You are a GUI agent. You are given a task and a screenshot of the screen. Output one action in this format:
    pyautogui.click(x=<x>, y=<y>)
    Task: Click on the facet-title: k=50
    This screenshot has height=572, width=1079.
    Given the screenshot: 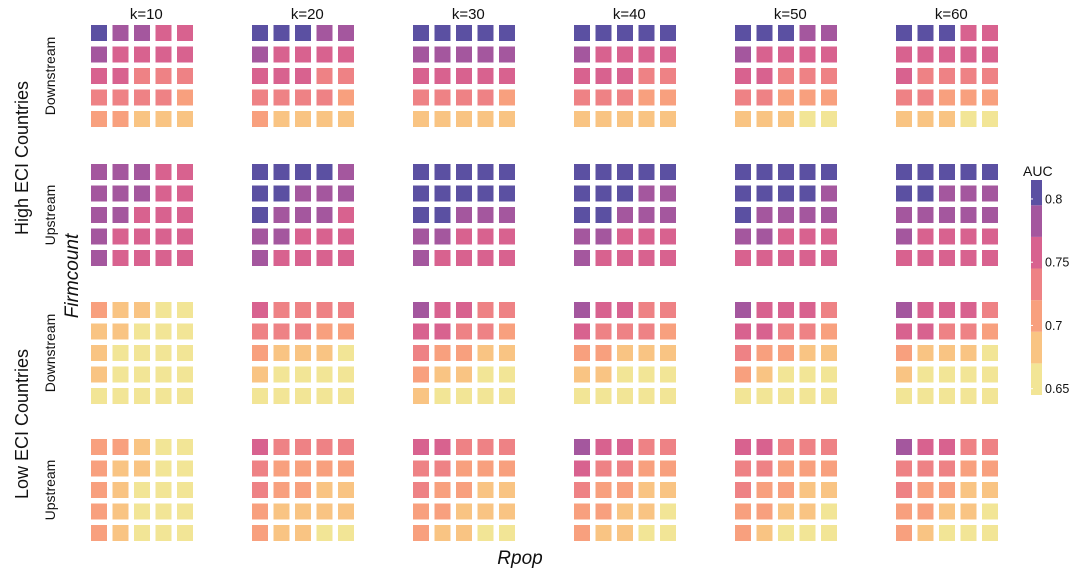 What is the action you would take?
    pyautogui.click(x=790, y=14)
    